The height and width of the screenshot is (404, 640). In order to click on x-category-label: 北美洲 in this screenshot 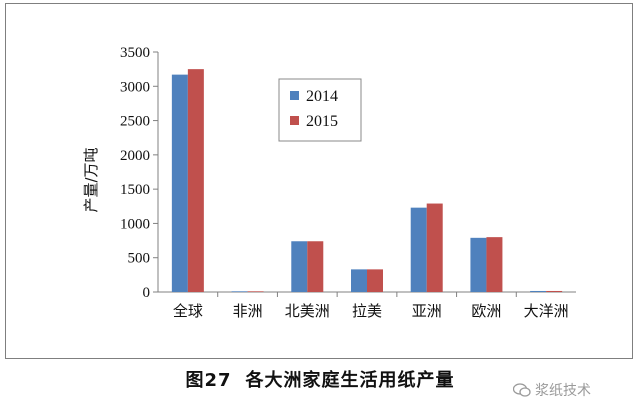, I will do `click(307, 311)`.